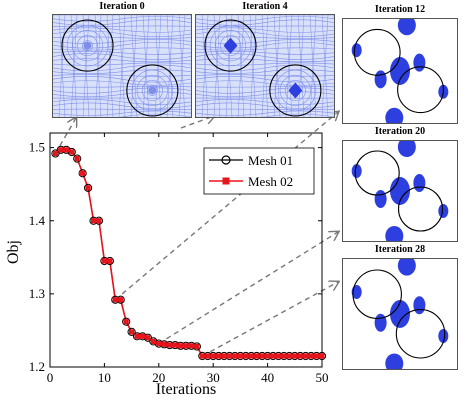 This screenshot has height=400, width=474. Describe the element at coordinates (186, 389) in the screenshot. I see `x-axis-label: Iterations` at that location.